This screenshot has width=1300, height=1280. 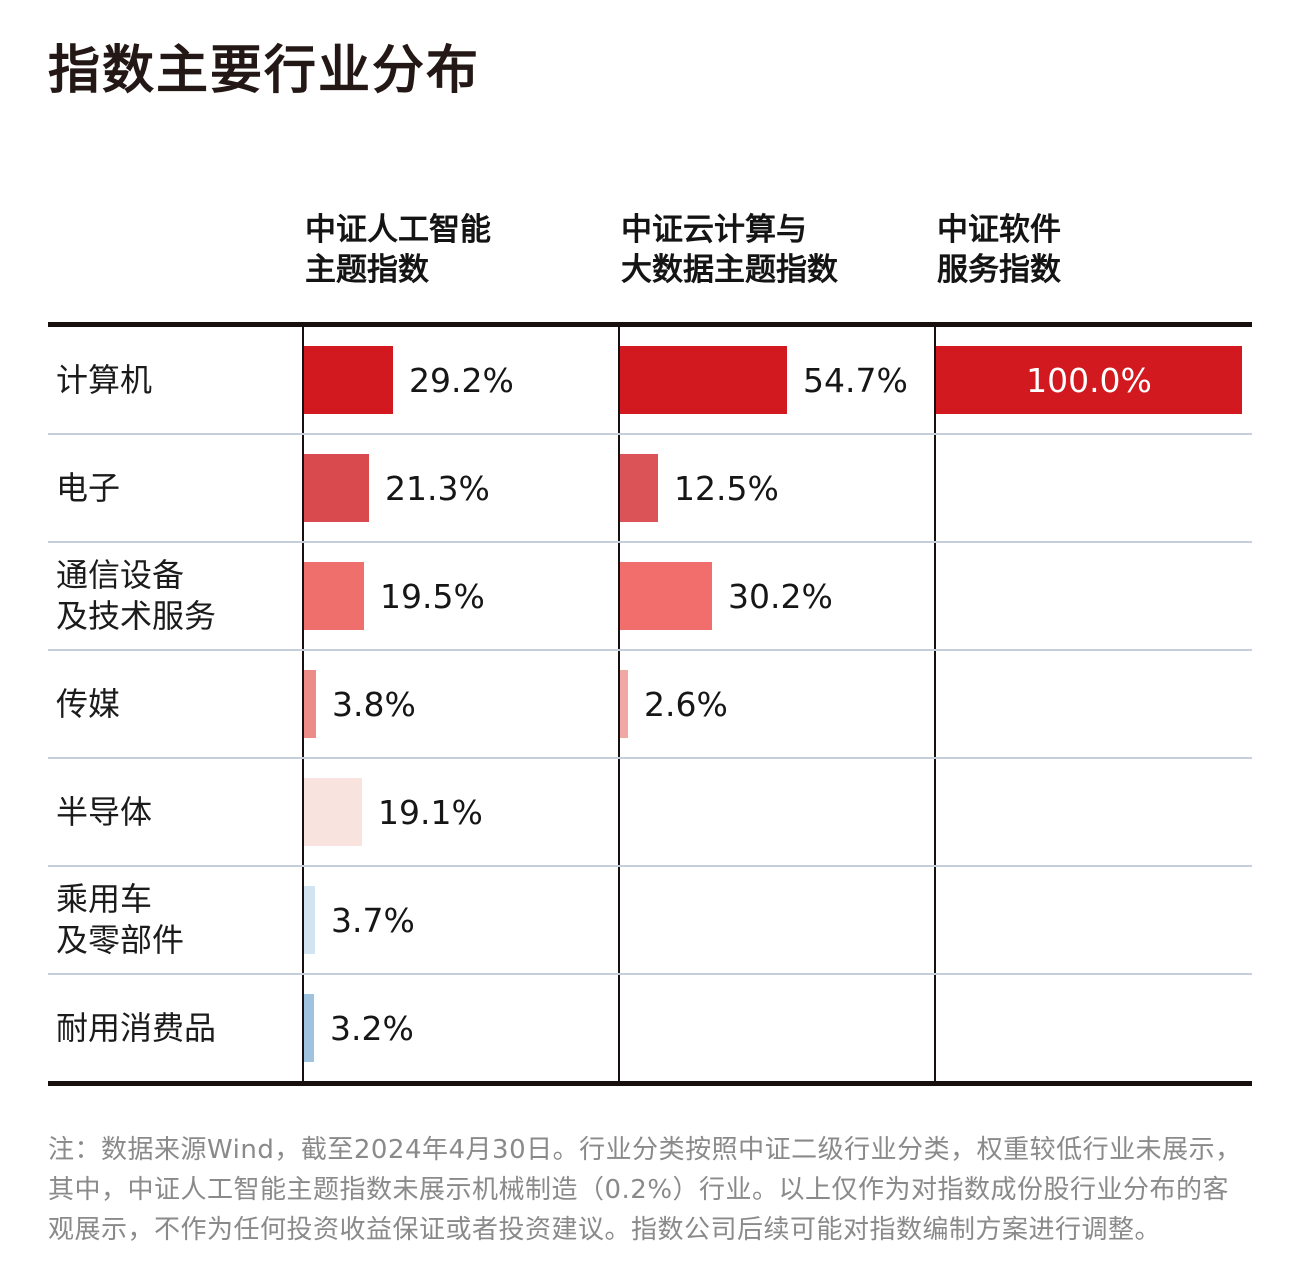 What do you see at coordinates (120, 919) in the screenshot?
I see `category-label: 乘用车 及零部件` at bounding box center [120, 919].